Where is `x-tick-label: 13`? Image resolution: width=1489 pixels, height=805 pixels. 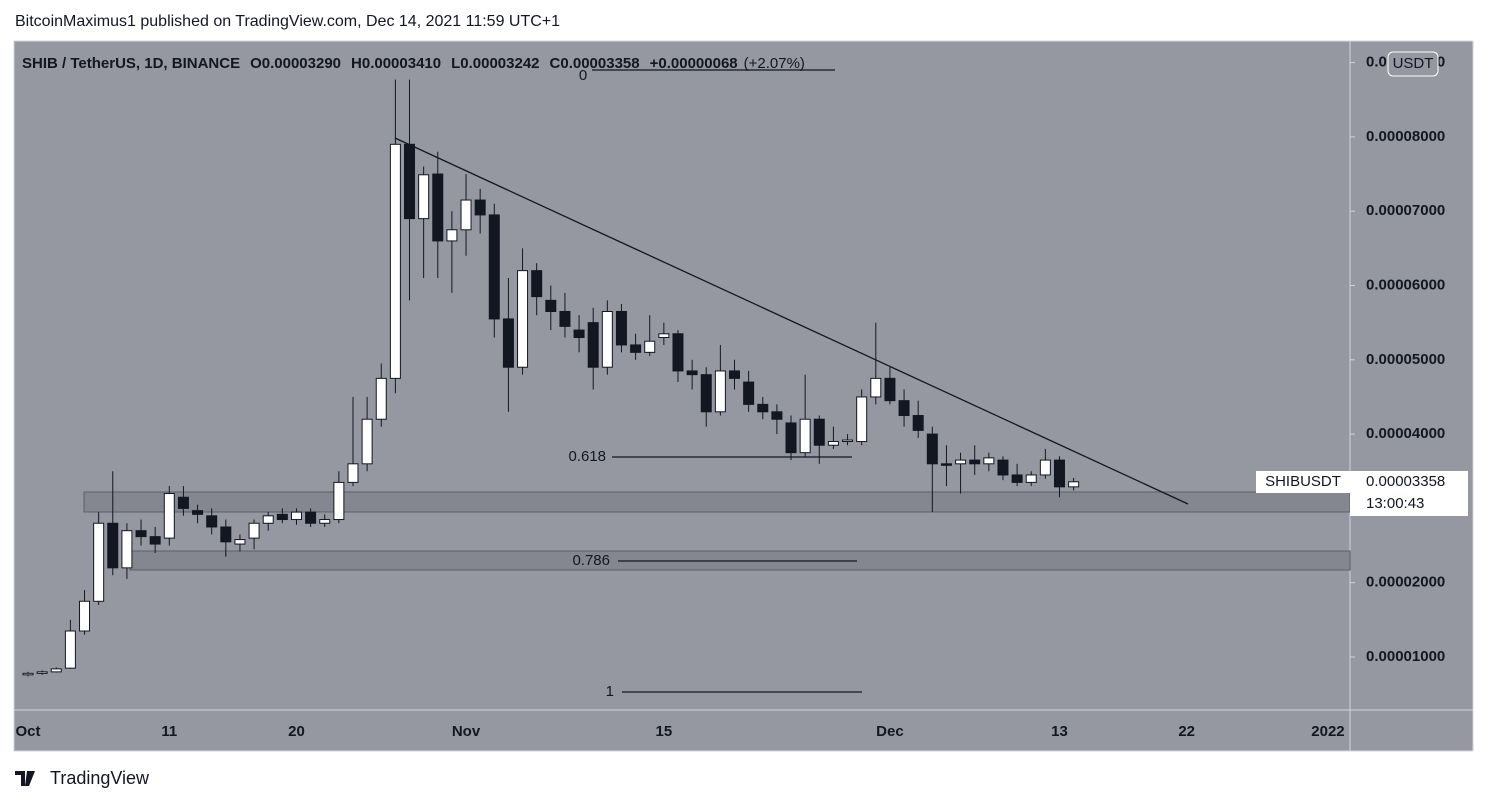
x-tick-label: 13 is located at coordinates (1059, 731).